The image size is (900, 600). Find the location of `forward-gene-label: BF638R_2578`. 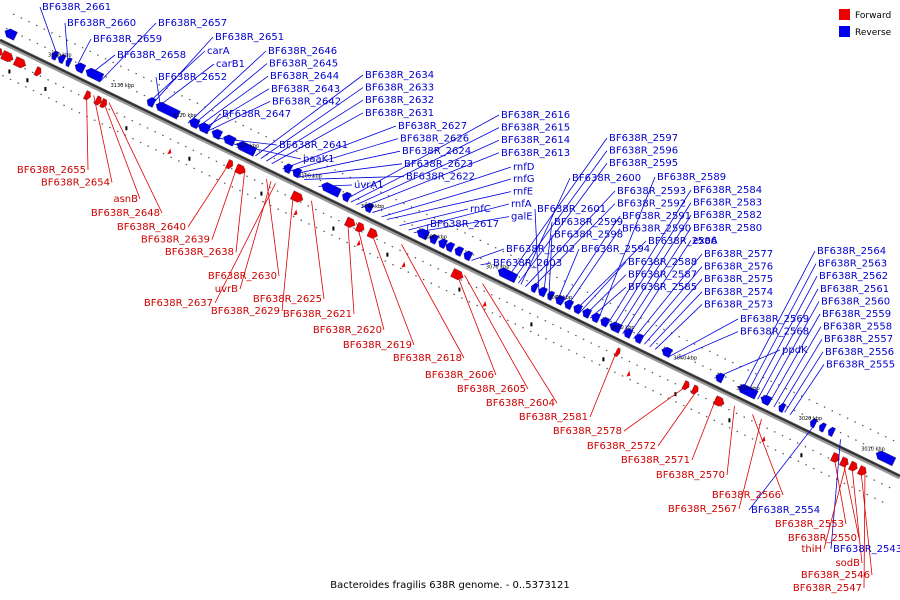

forward-gene-label: BF638R_2578 is located at coordinates (587, 431).